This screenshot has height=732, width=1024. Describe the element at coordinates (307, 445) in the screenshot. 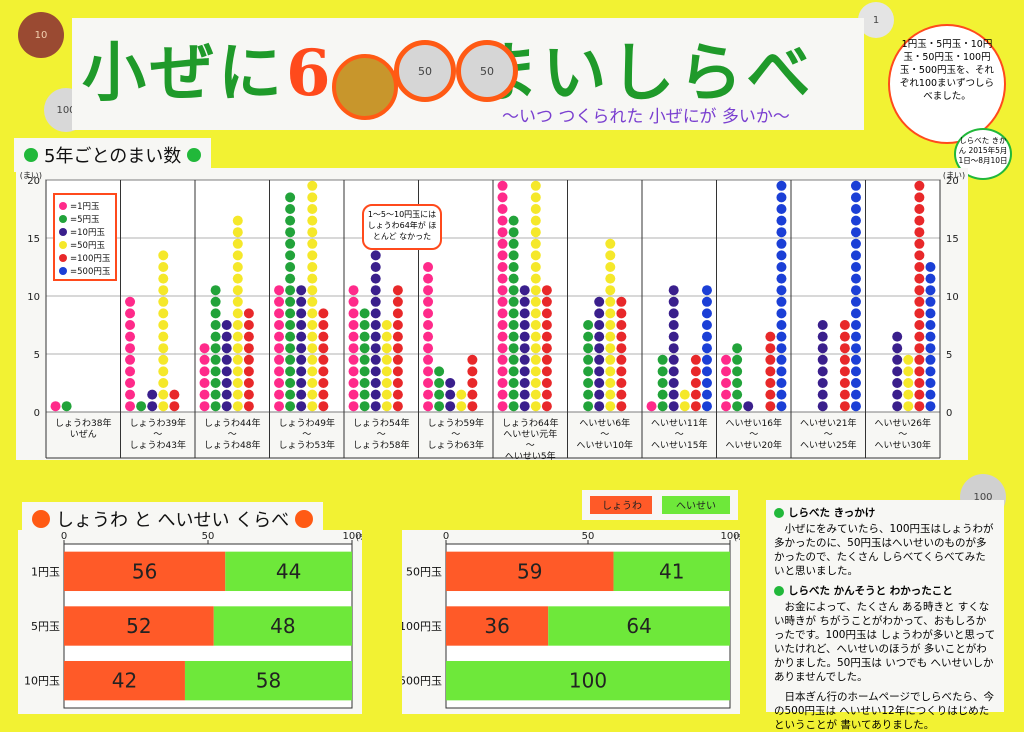

I see `category-label: しょうわ53年` at that location.